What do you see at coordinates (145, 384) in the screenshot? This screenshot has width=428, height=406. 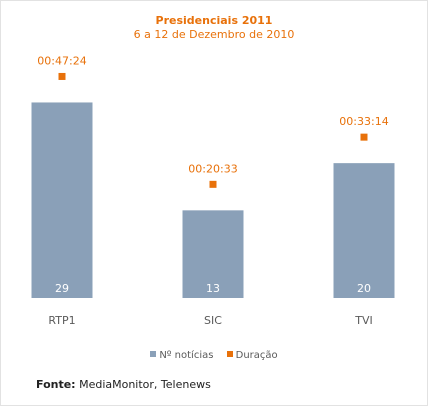 I see `source-text: MediaMonitor, Telenews` at bounding box center [145, 384].